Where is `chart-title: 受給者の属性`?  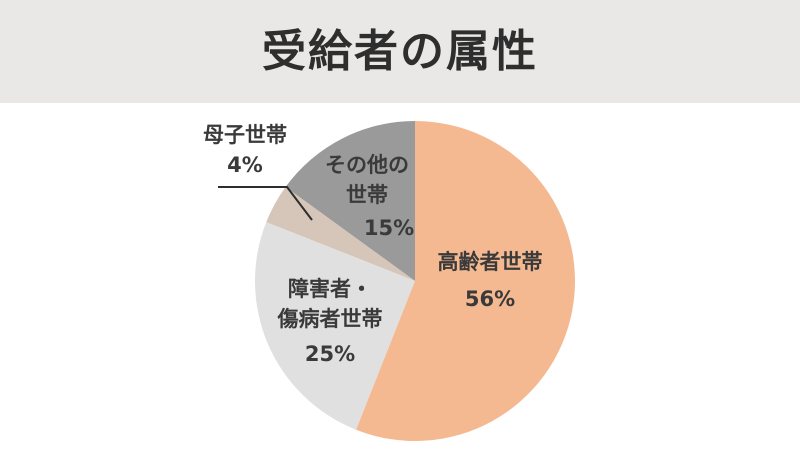
chart-title: 受給者の属性 is located at coordinates (400, 51).